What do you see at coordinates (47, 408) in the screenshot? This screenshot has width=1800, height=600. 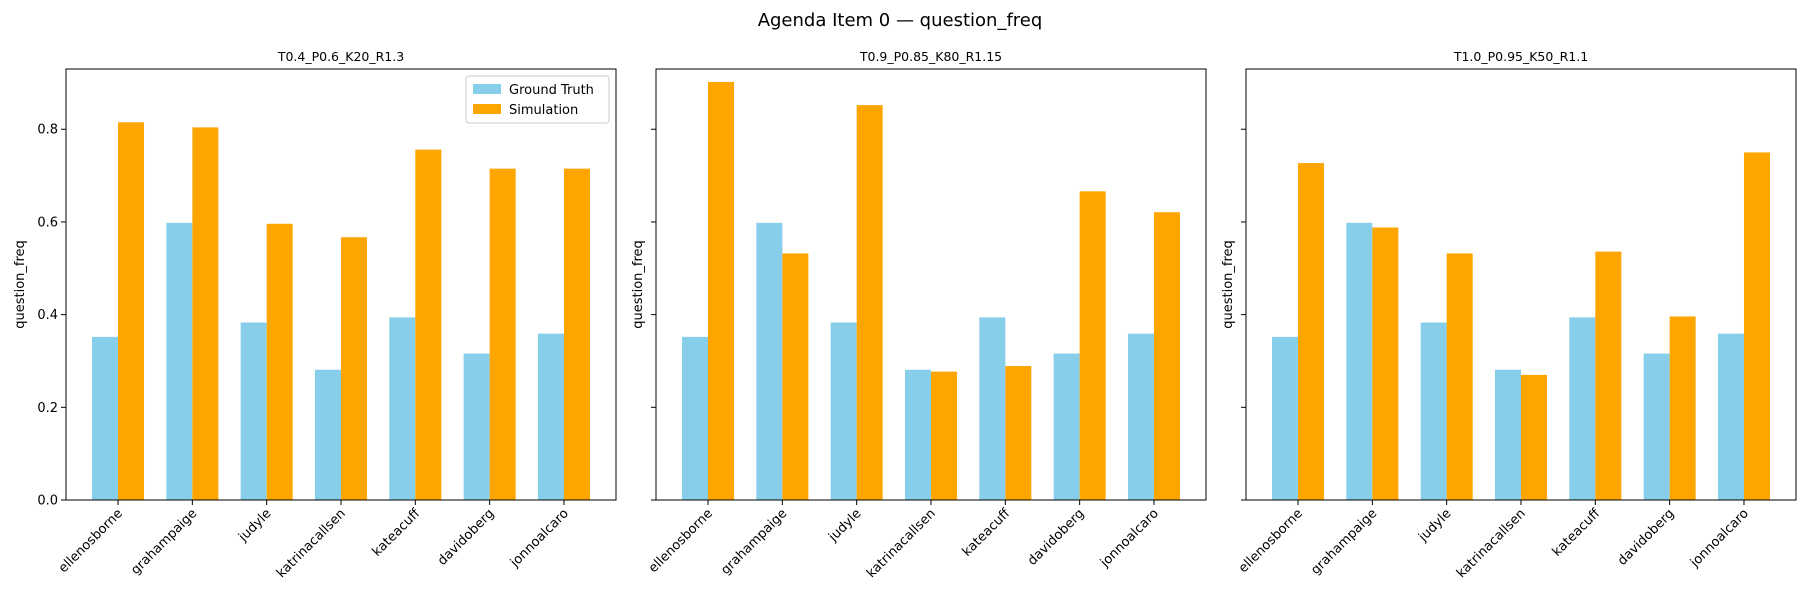 I see `y-tick-label: 0.2` at bounding box center [47, 408].